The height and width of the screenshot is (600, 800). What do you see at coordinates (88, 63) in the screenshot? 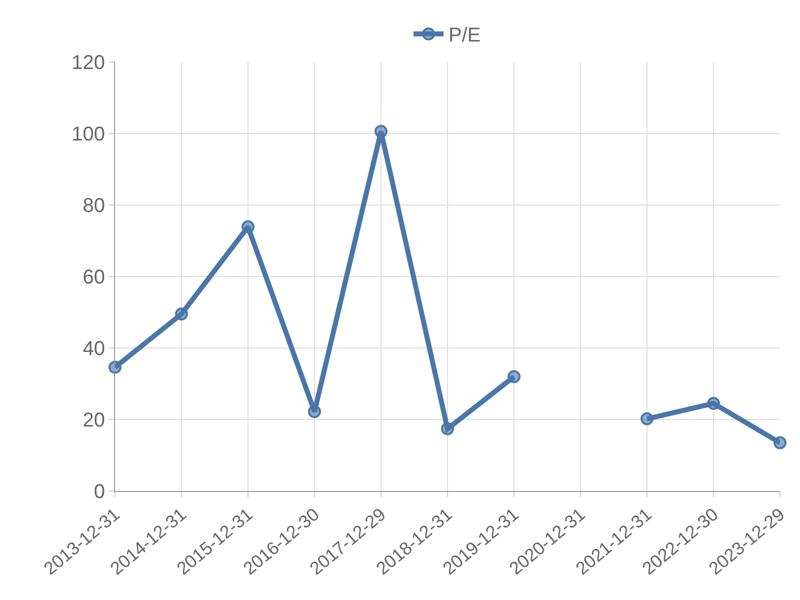
I see `y-tick-label: 120` at bounding box center [88, 63].